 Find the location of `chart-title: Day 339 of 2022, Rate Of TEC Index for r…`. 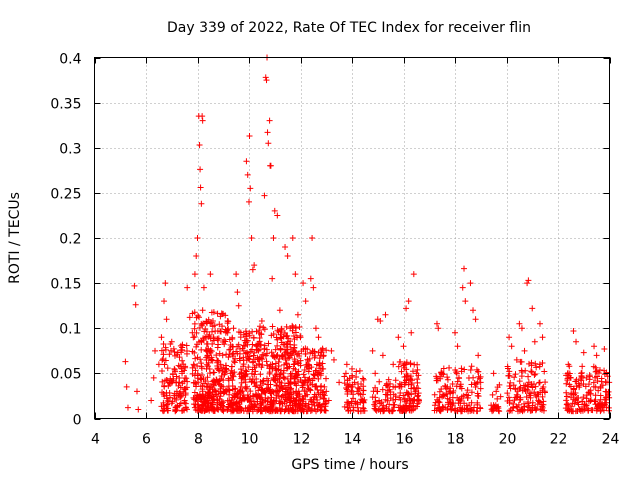

chart-title: Day 339 of 2022, Rate Of TEC Index for r… is located at coordinates (349, 28).